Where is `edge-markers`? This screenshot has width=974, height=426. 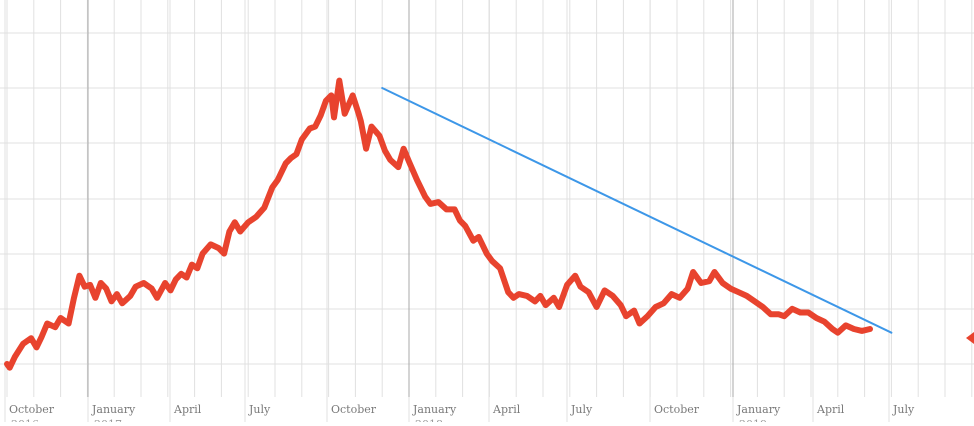
edge-markers is located at coordinates (970, 338).